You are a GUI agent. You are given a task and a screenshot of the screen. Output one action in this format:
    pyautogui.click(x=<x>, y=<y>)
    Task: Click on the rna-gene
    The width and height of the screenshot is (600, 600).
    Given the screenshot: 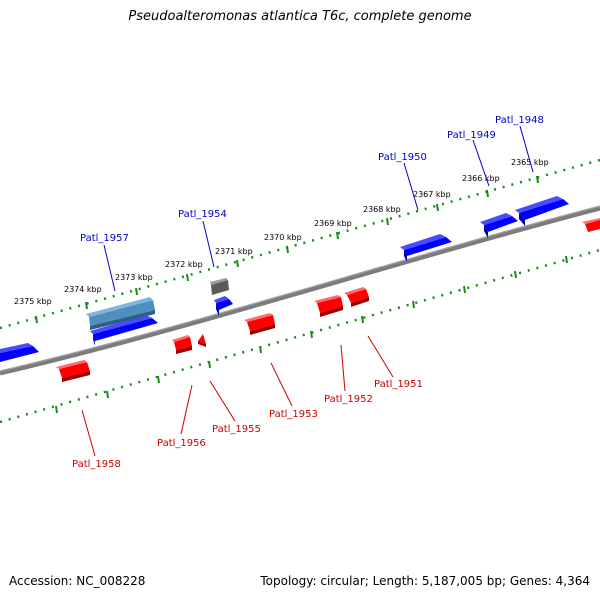 What is the action you would take?
    pyautogui.click(x=120, y=313)
    